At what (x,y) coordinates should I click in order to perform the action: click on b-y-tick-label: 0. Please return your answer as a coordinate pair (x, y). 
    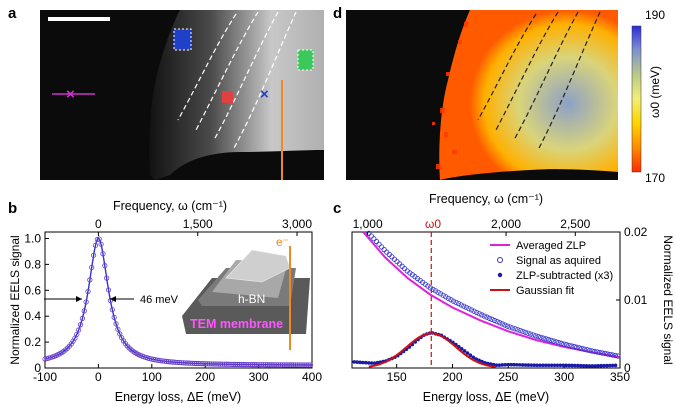
    Looking at the image, I should click on (37, 368).